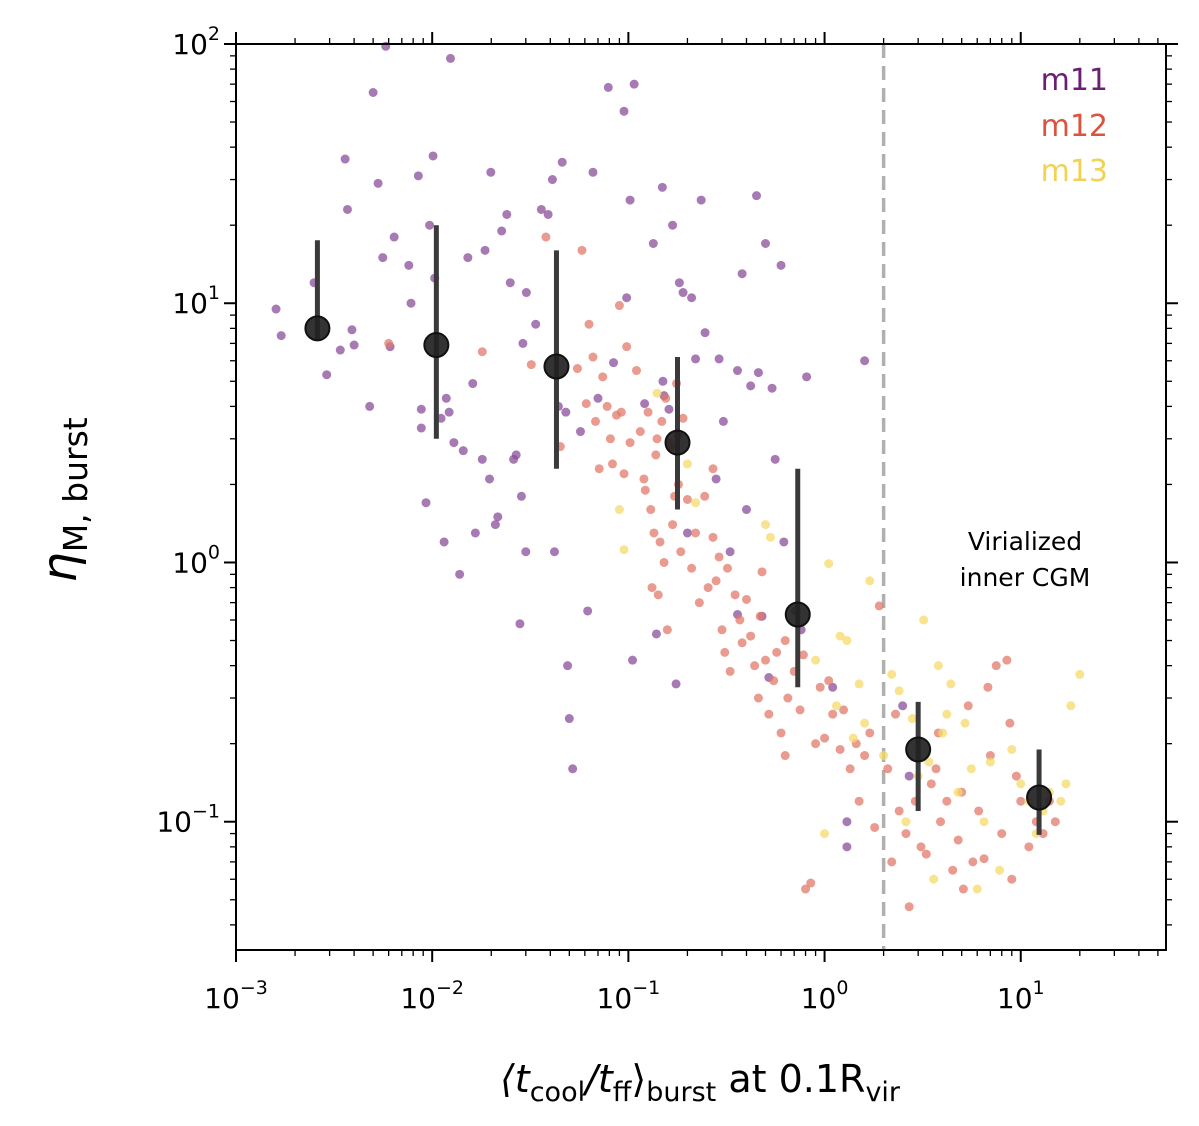 The width and height of the screenshot is (1199, 1126). I want to click on y-tick-base: 10, so click(190, 562).